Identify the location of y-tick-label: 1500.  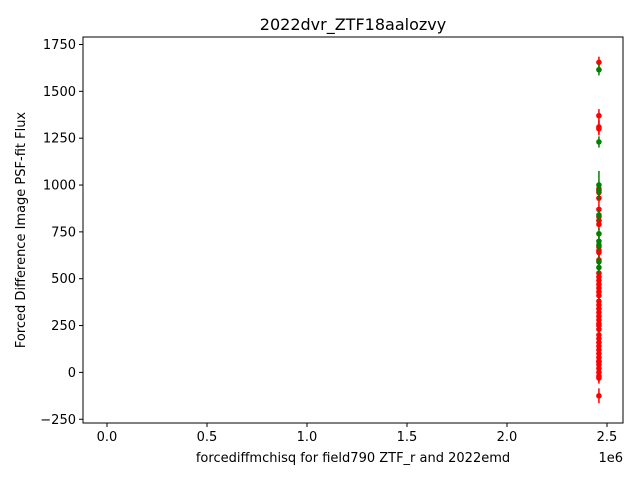
(59, 92).